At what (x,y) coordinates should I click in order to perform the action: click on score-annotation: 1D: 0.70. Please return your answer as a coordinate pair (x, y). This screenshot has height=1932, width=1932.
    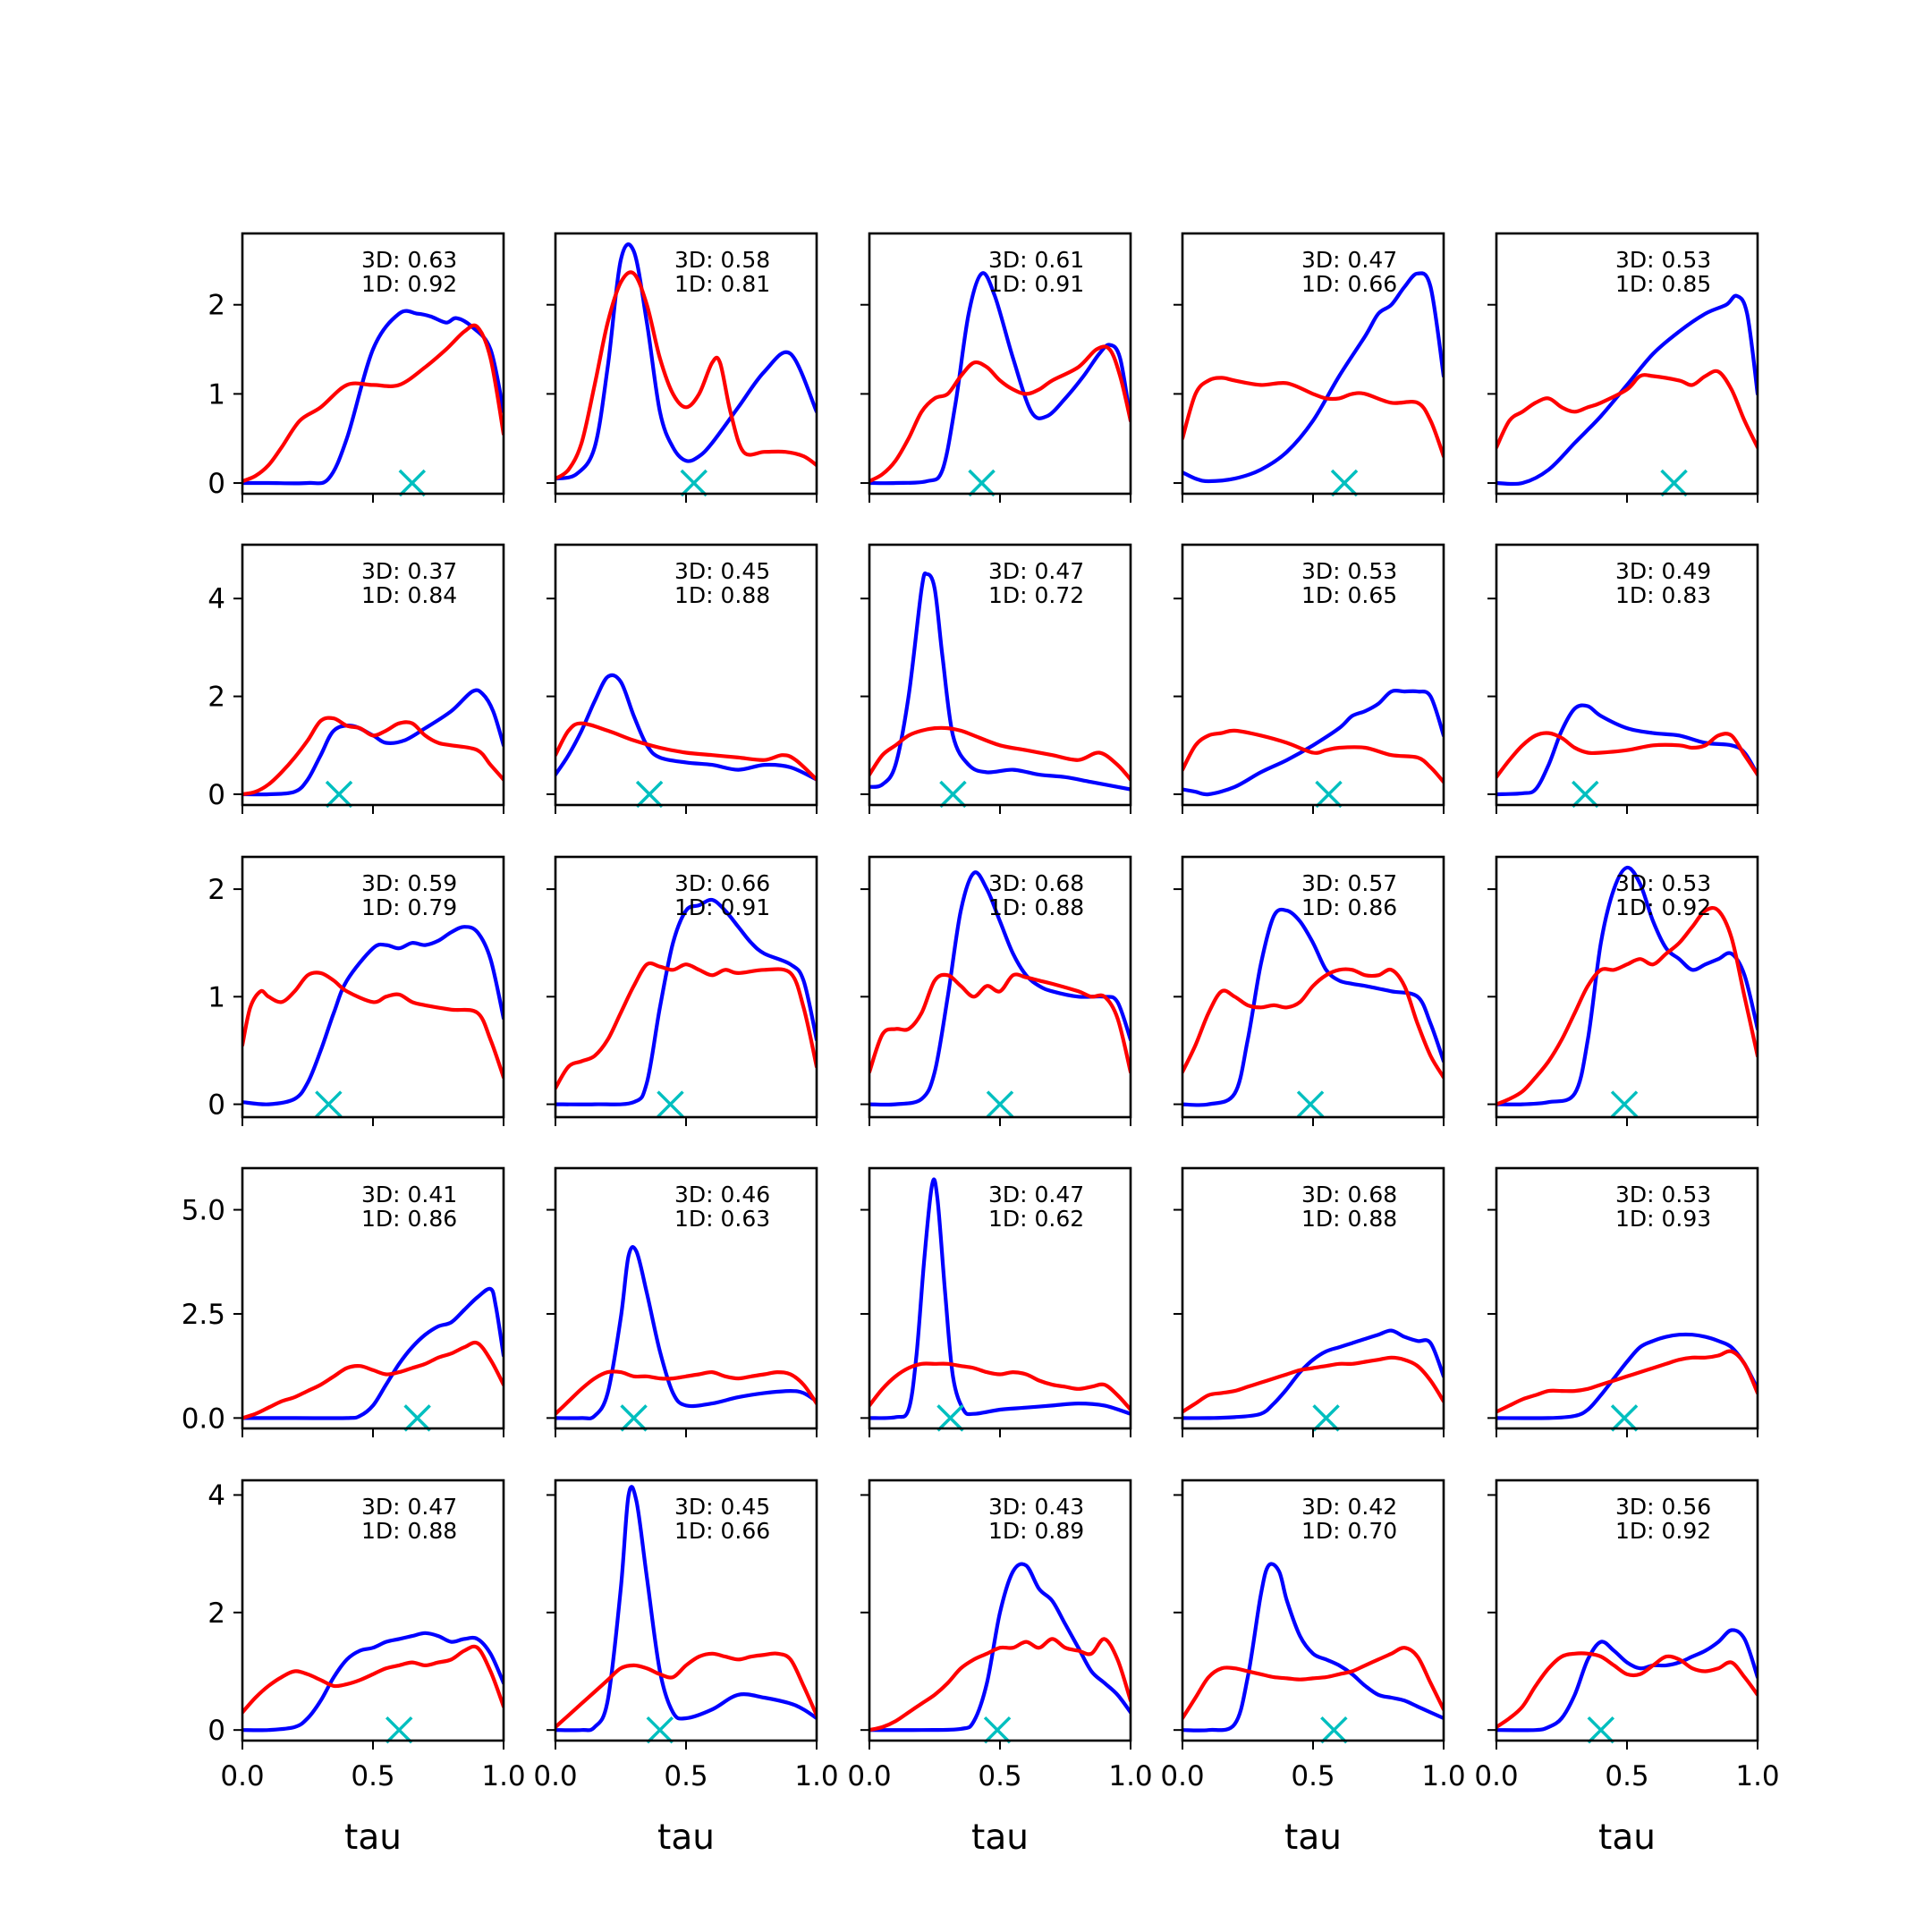
    Looking at the image, I should click on (1349, 1531).